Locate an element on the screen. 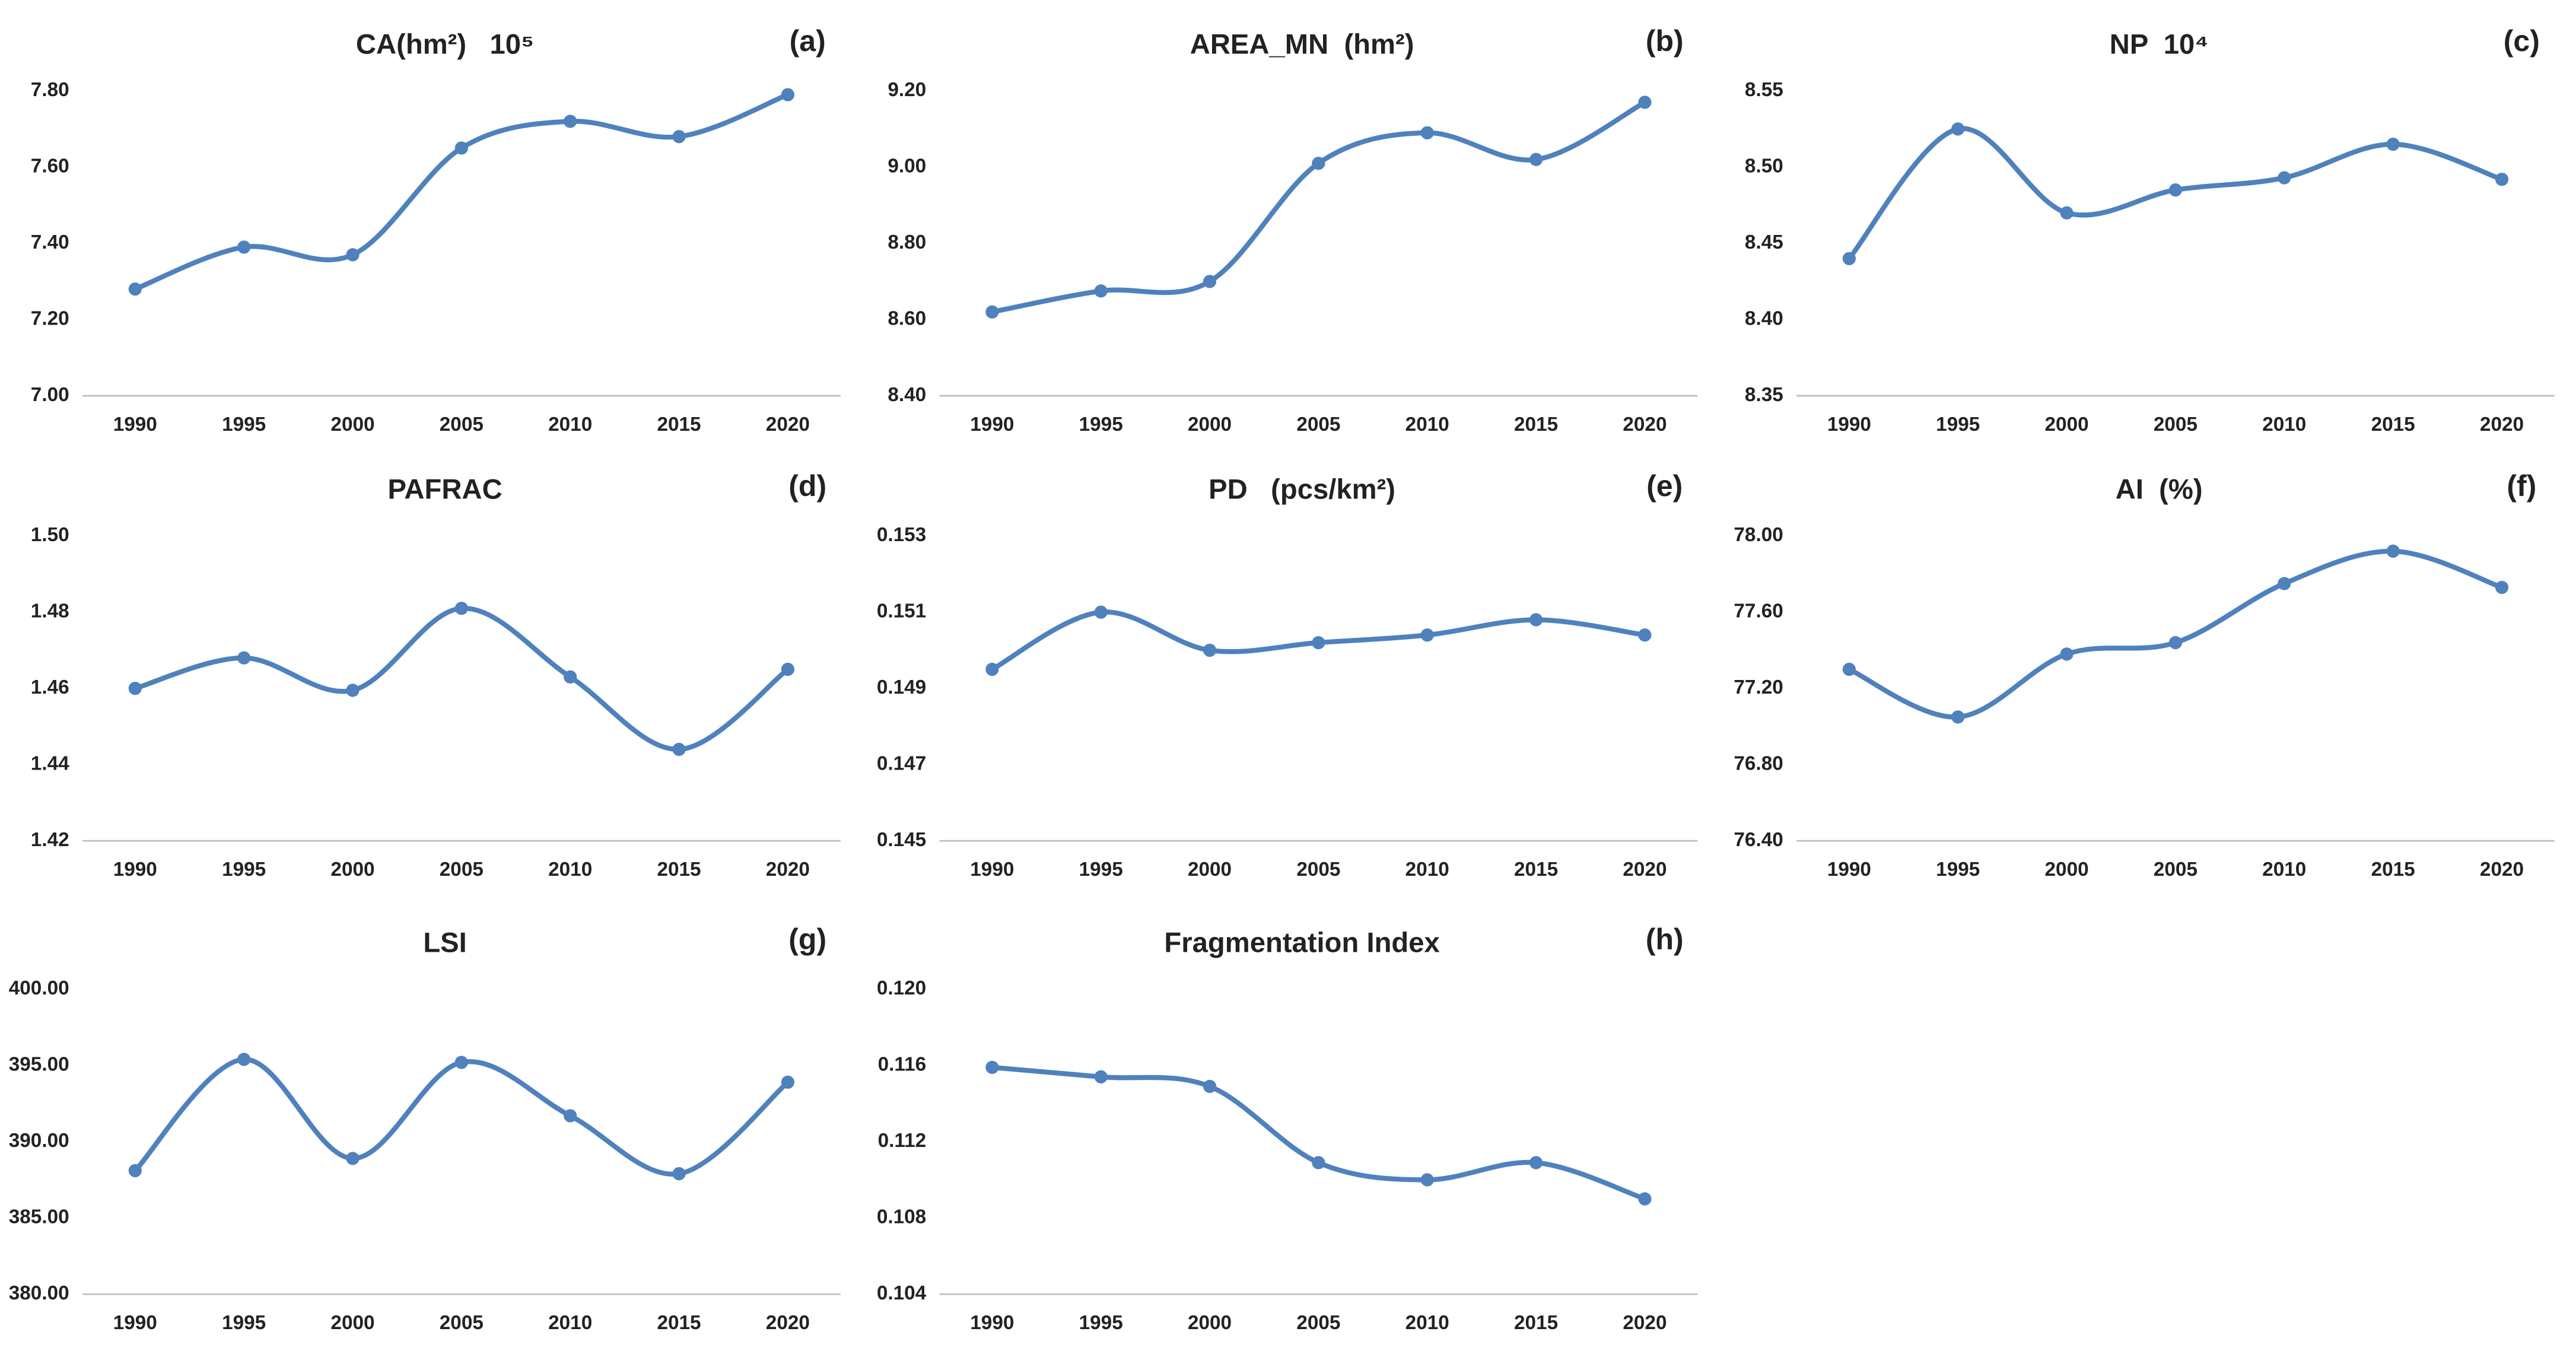 Image resolution: width=2576 pixels, height=1357 pixels. y-tick-label: 390.00 is located at coordinates (39, 1141).